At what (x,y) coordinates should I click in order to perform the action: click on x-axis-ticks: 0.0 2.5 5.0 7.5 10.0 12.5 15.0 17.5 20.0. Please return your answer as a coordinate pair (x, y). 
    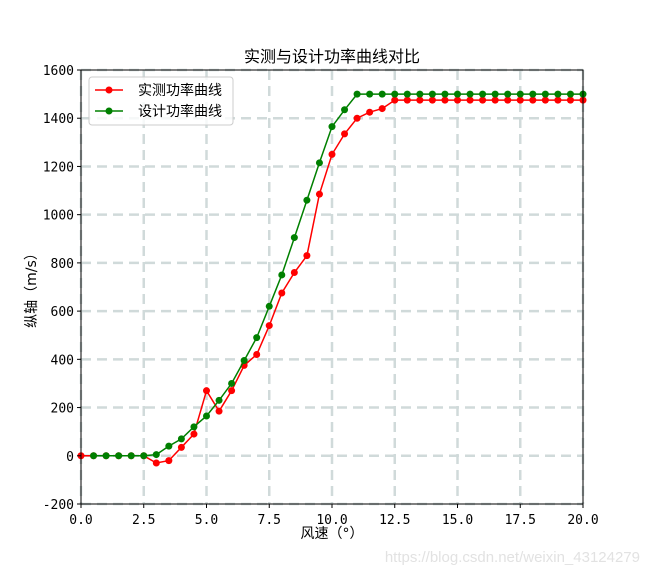
    Looking at the image, I should click on (334, 516).